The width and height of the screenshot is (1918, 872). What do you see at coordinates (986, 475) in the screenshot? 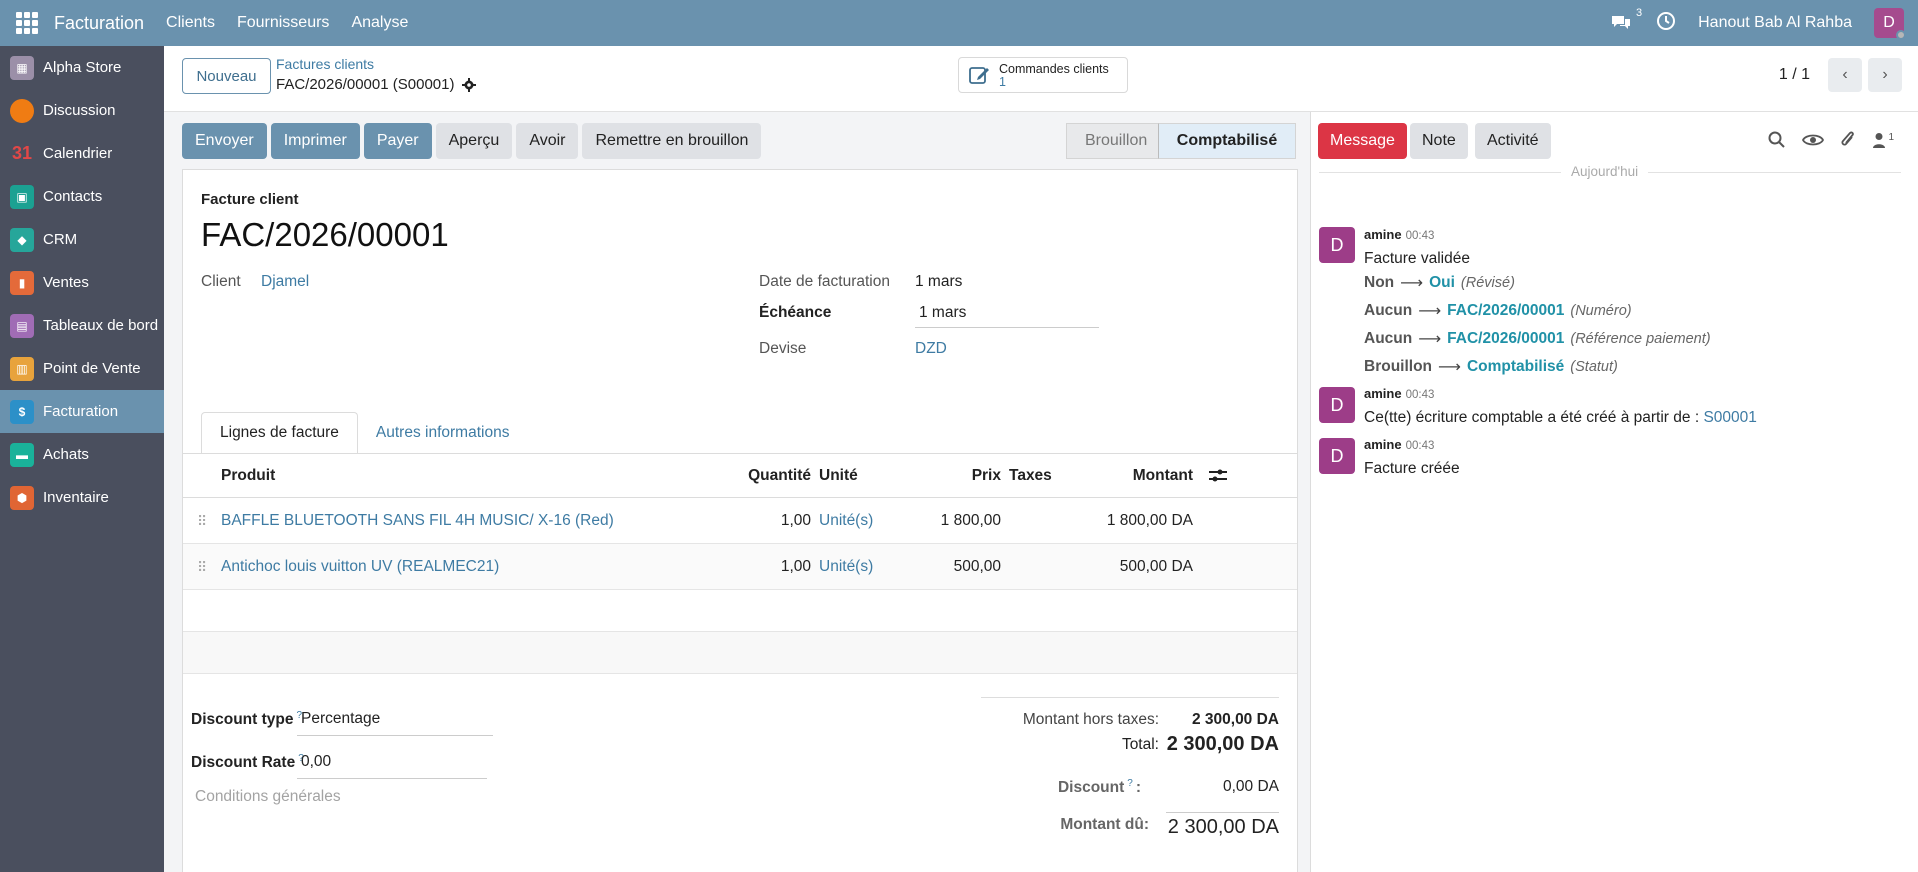
I see `col-price: Prix` at bounding box center [986, 475].